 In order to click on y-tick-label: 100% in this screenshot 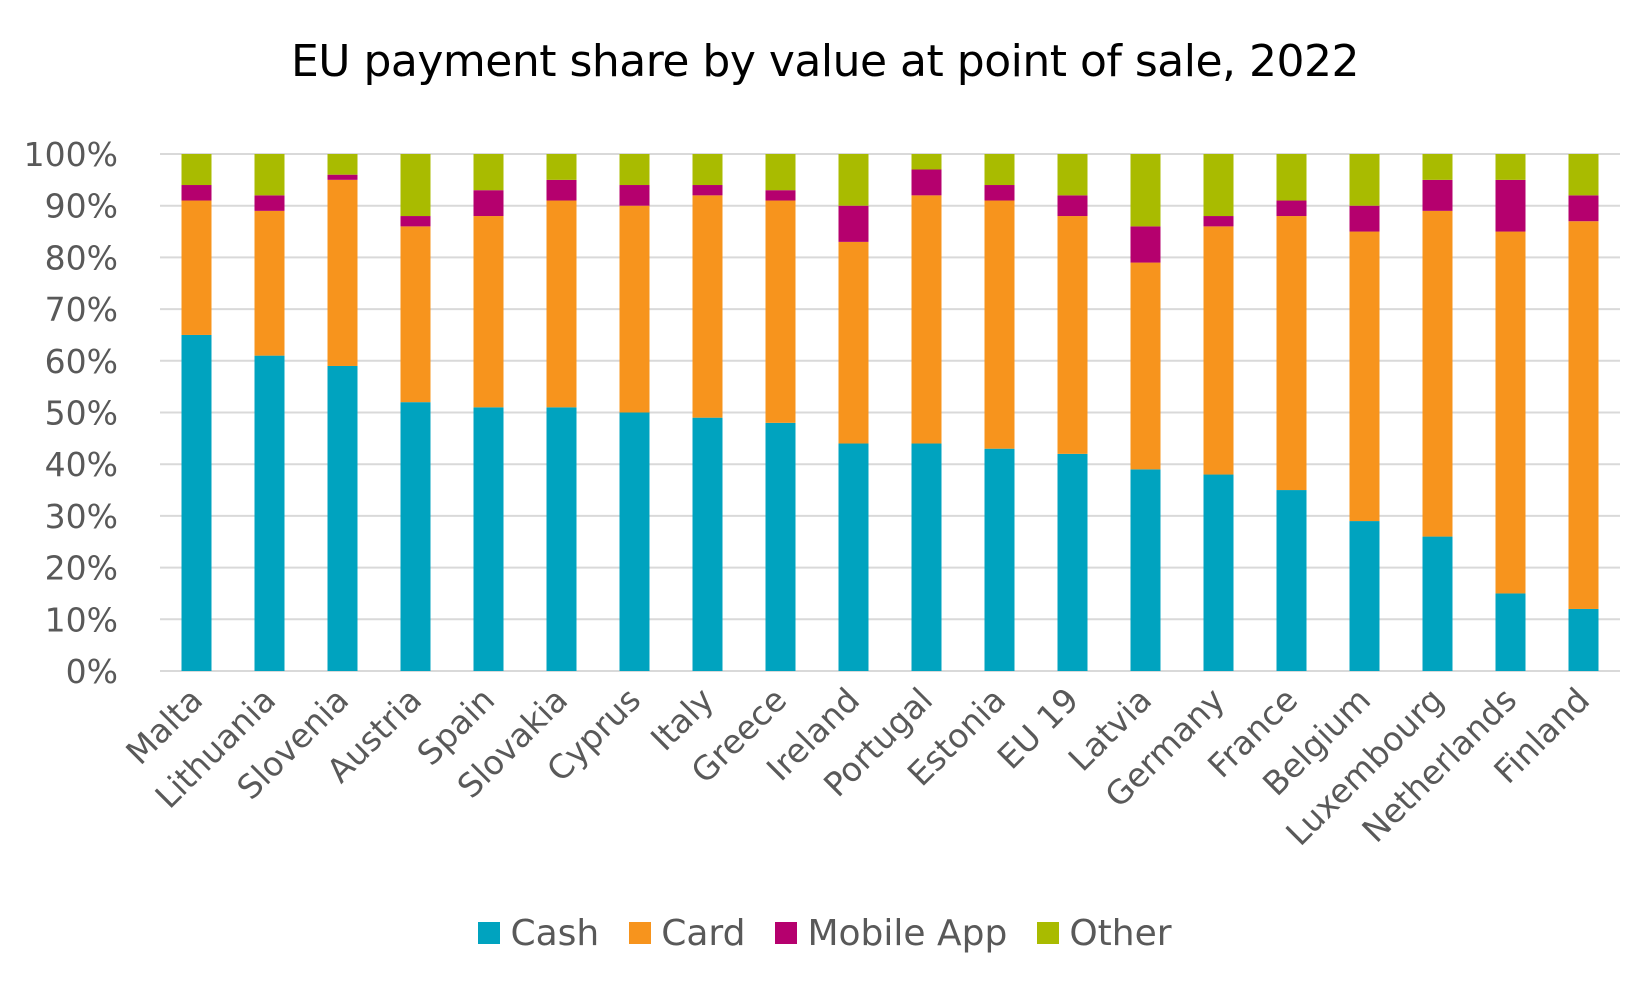, I will do `click(71, 154)`.